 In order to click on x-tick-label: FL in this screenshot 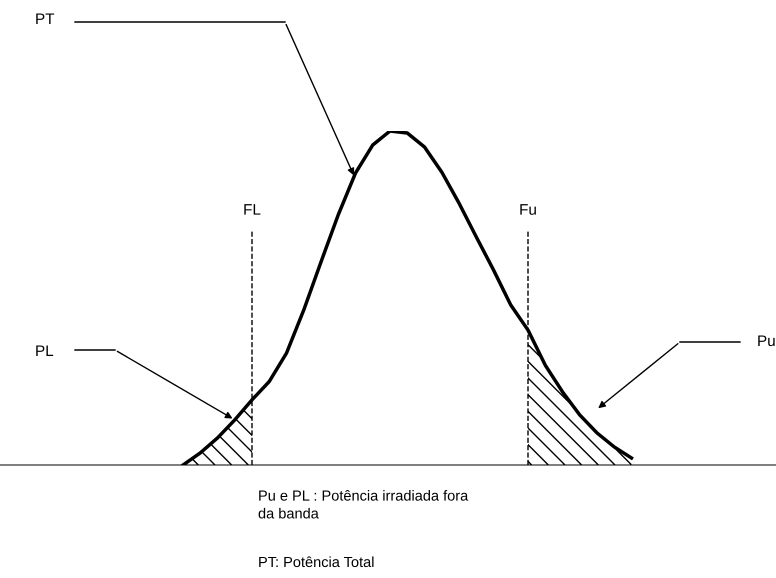, I will do `click(252, 209)`.